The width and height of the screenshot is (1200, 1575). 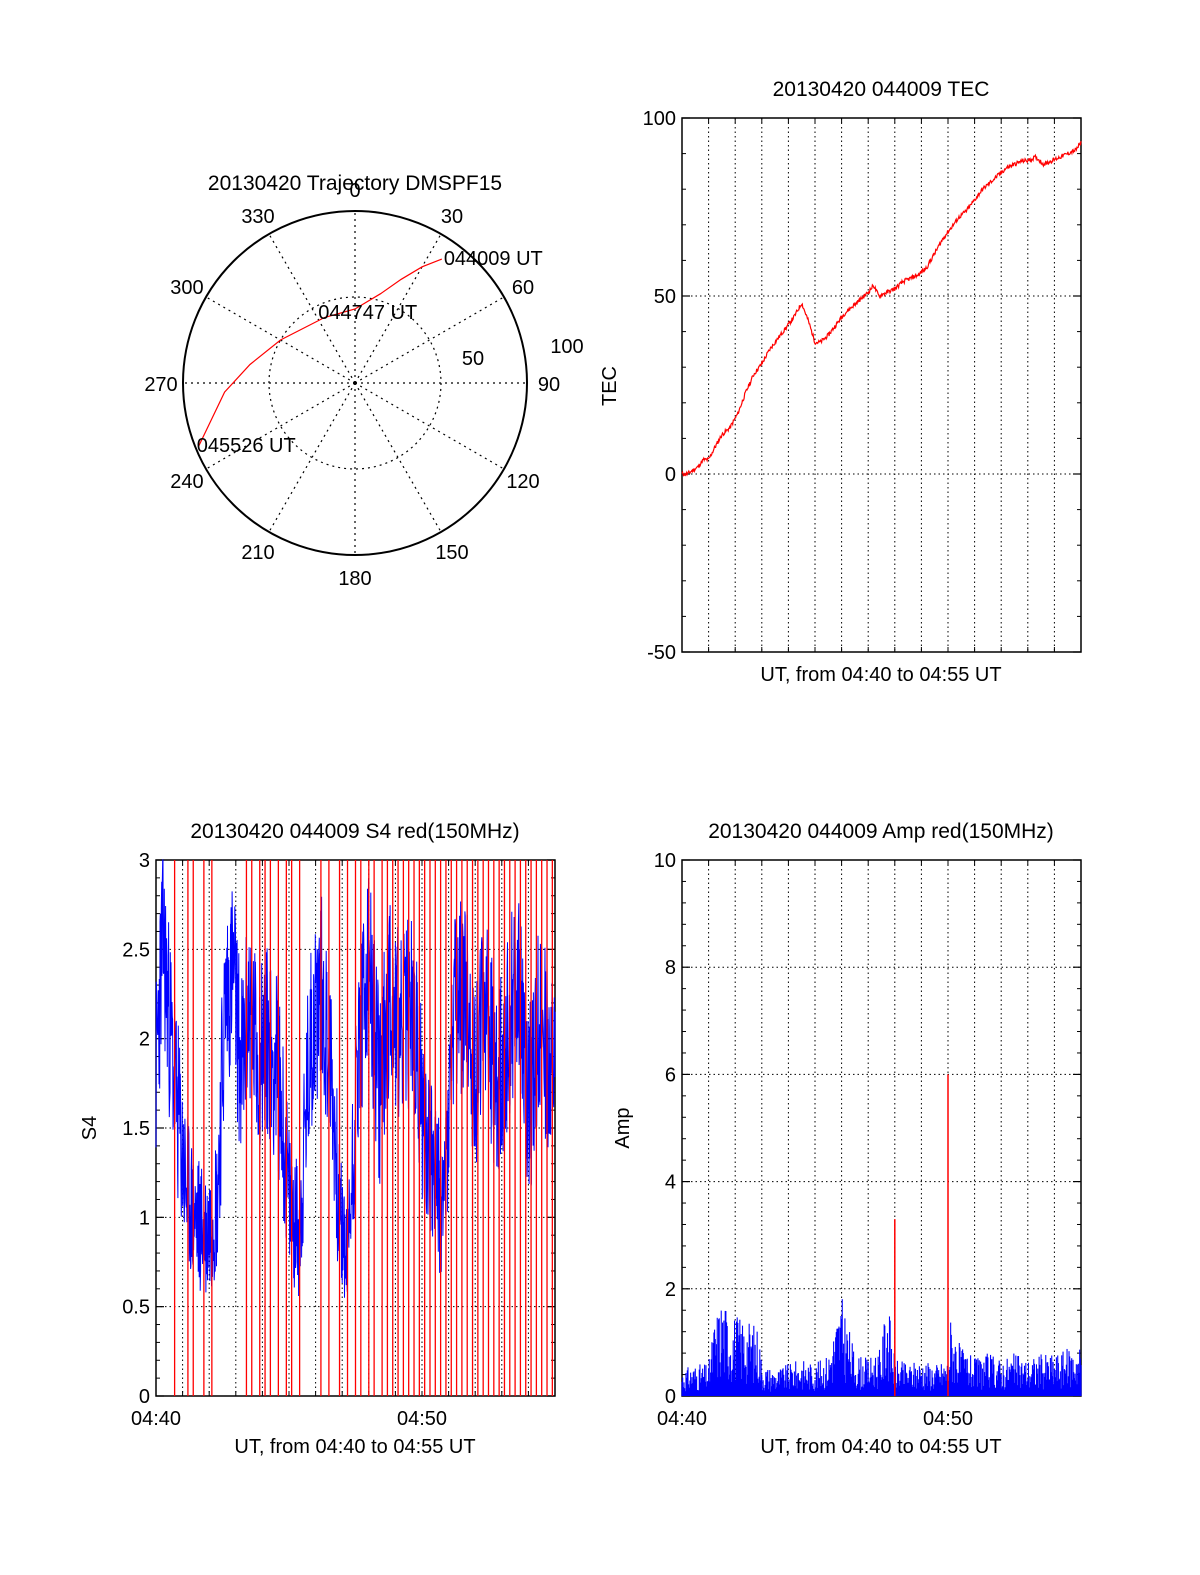 I want to click on tec-plot-area: -50 0 50 100, so click(x=862, y=386).